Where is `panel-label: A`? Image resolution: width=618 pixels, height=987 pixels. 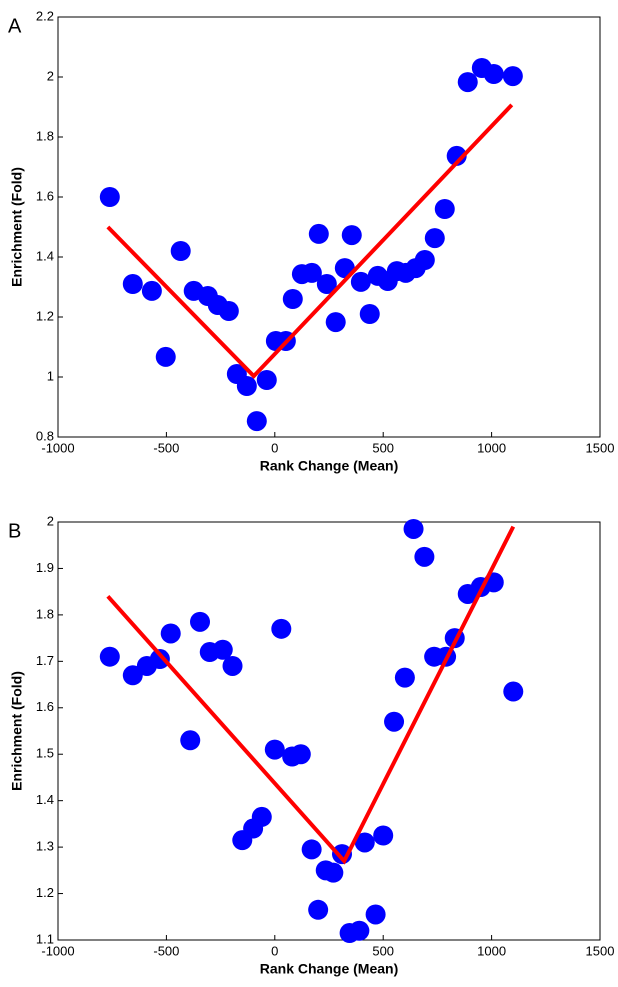
panel-label: A is located at coordinates (15, 26).